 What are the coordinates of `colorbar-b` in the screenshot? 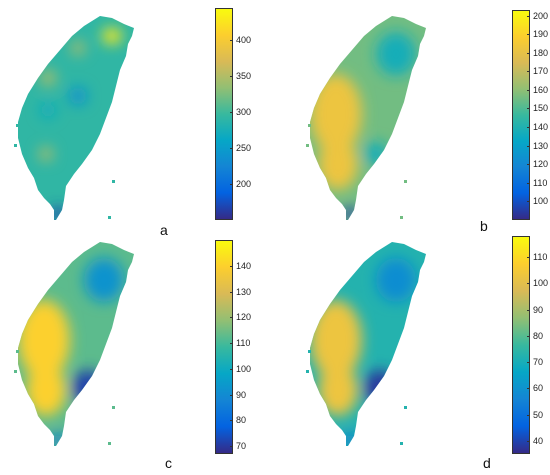 It's located at (521, 115).